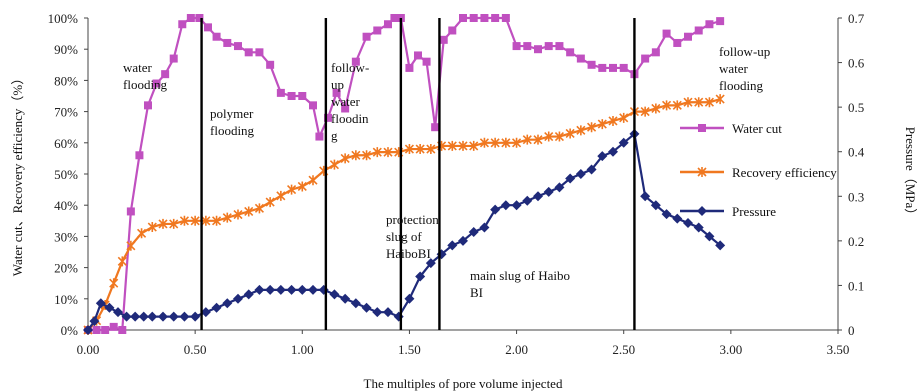  What do you see at coordinates (856, 285) in the screenshot?
I see `y-right-tick-label: 0.1` at bounding box center [856, 285].